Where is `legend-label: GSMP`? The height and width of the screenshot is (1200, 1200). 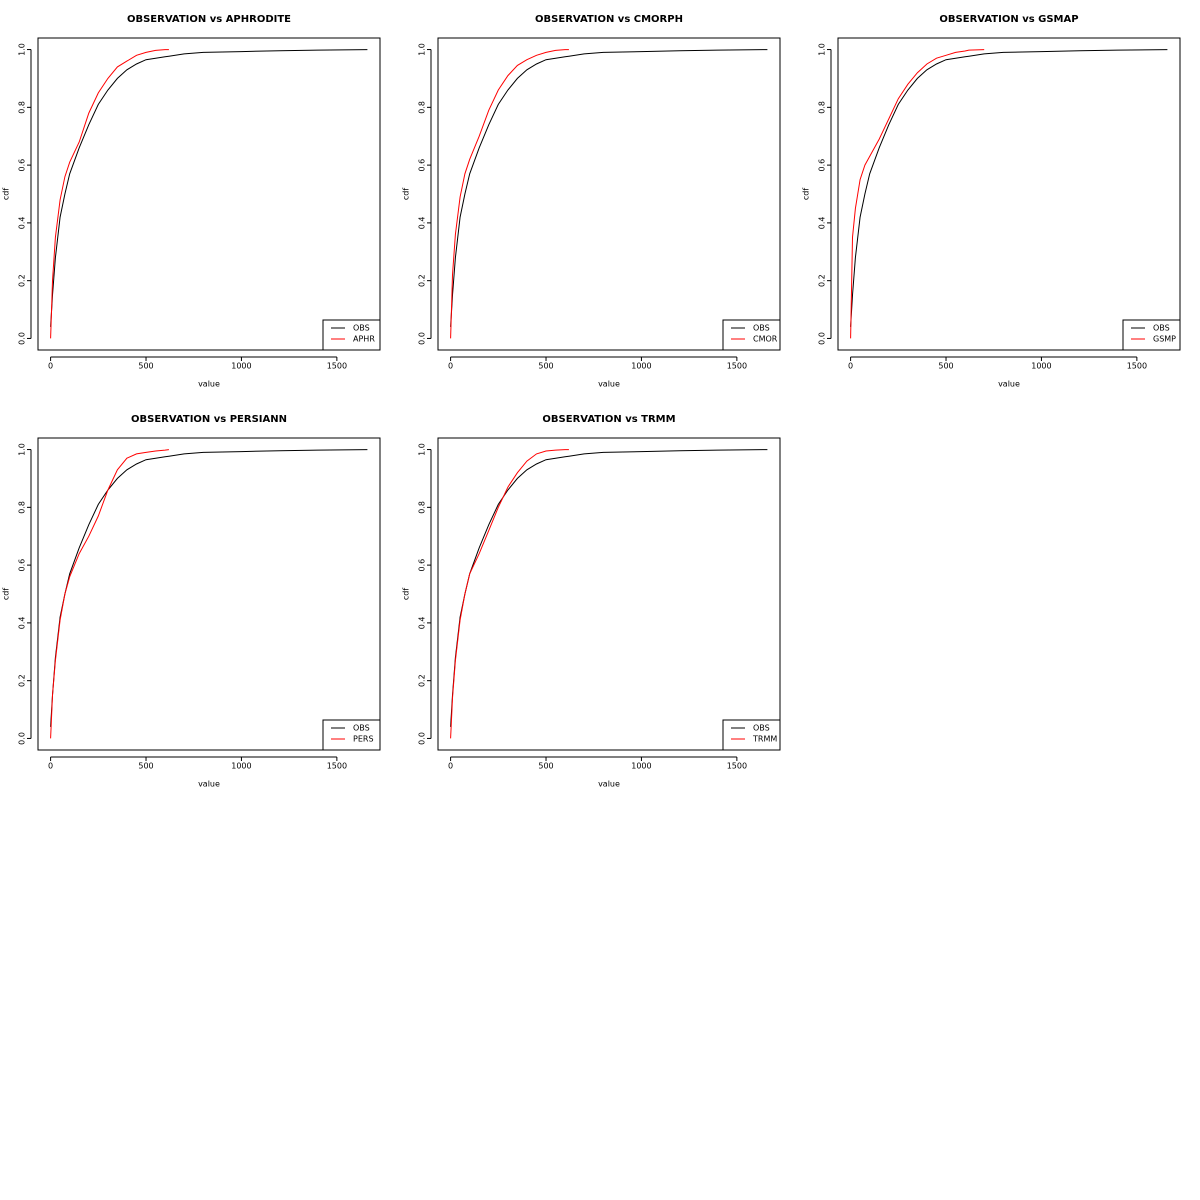 legend-label: GSMP is located at coordinates (1164, 339).